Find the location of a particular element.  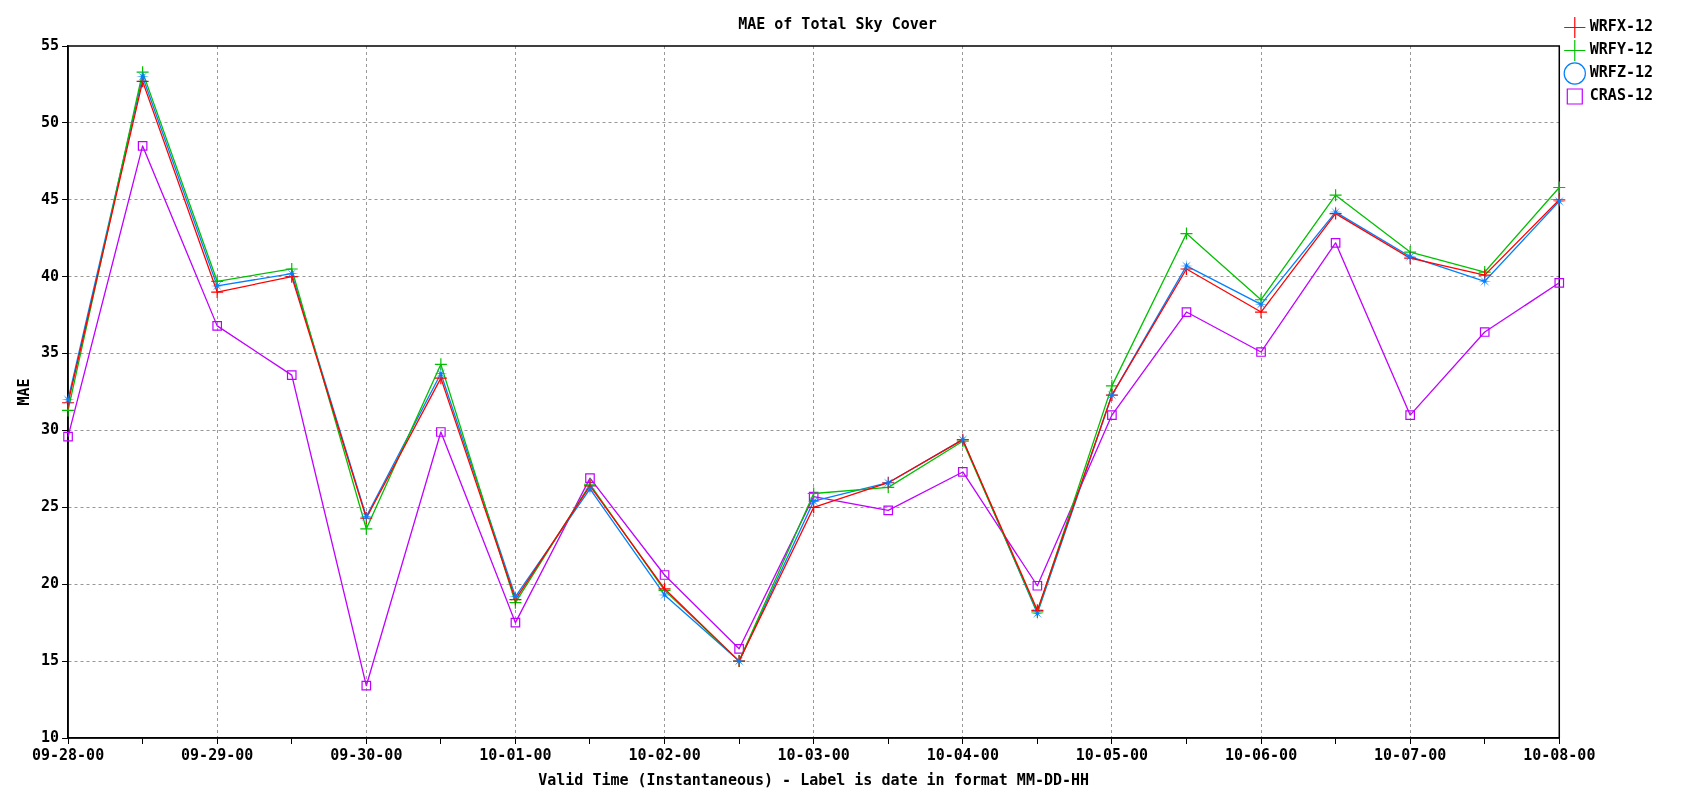

y-tick-label: 15 is located at coordinates (50, 660).